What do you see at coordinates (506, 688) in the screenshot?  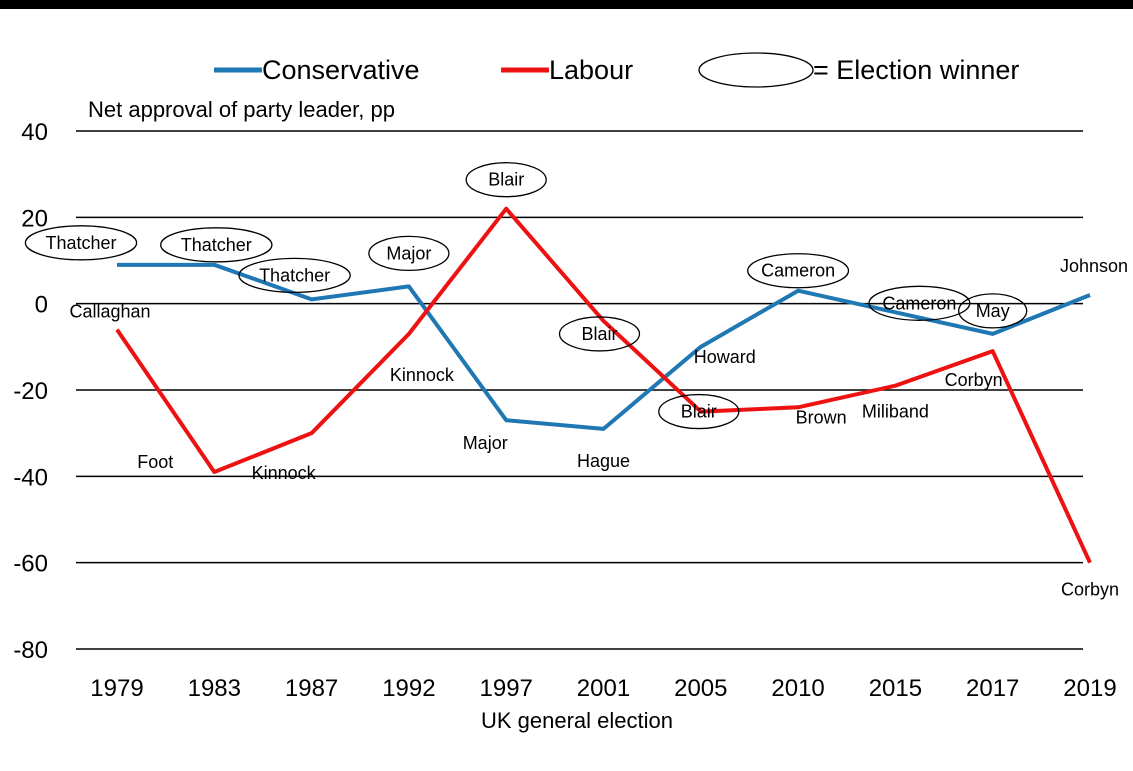 I see `x-tick-label: 1997` at bounding box center [506, 688].